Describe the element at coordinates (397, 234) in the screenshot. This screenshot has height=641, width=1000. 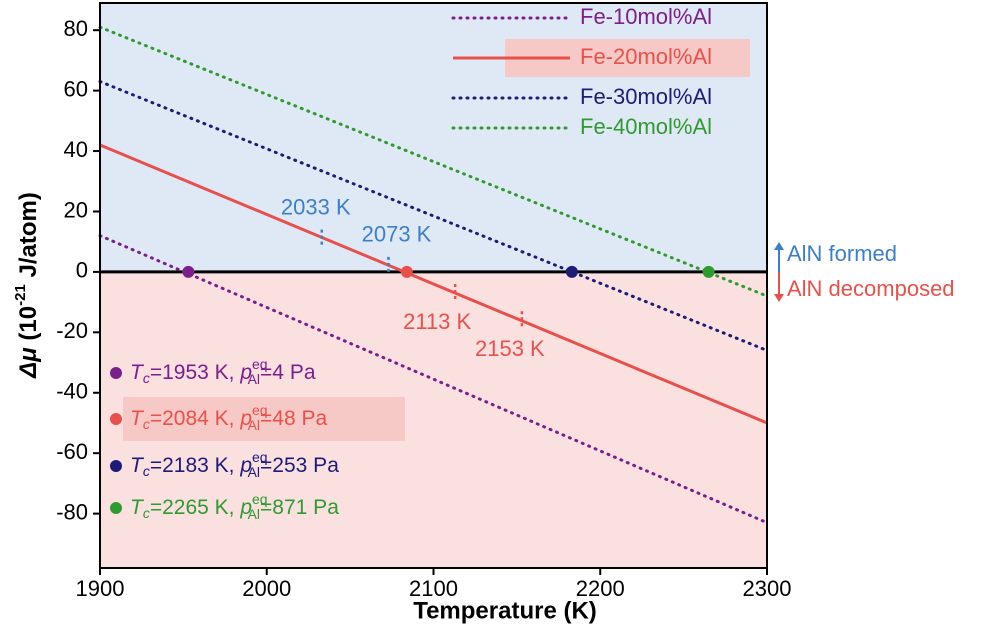
I see `marker-label: 2073 K` at that location.